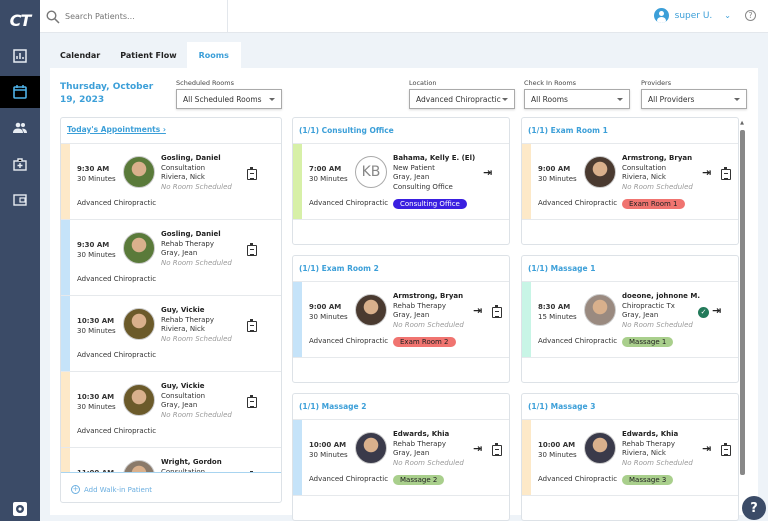 This screenshot has width=768, height=521. I want to click on time: 7:00 AM, so click(325, 169).